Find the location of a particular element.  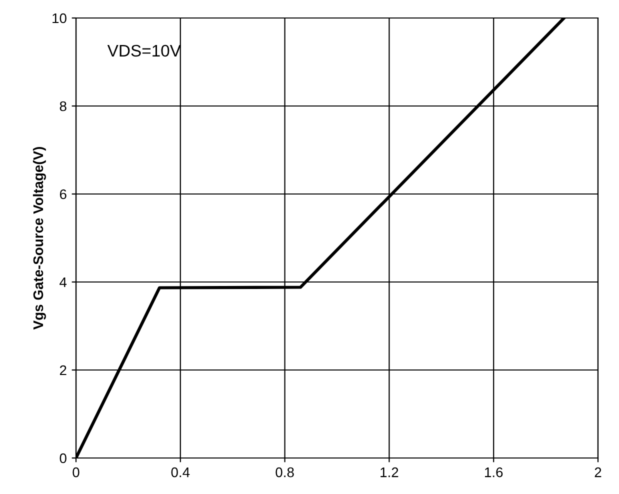

y-tick-label: 6 is located at coordinates (63, 194).